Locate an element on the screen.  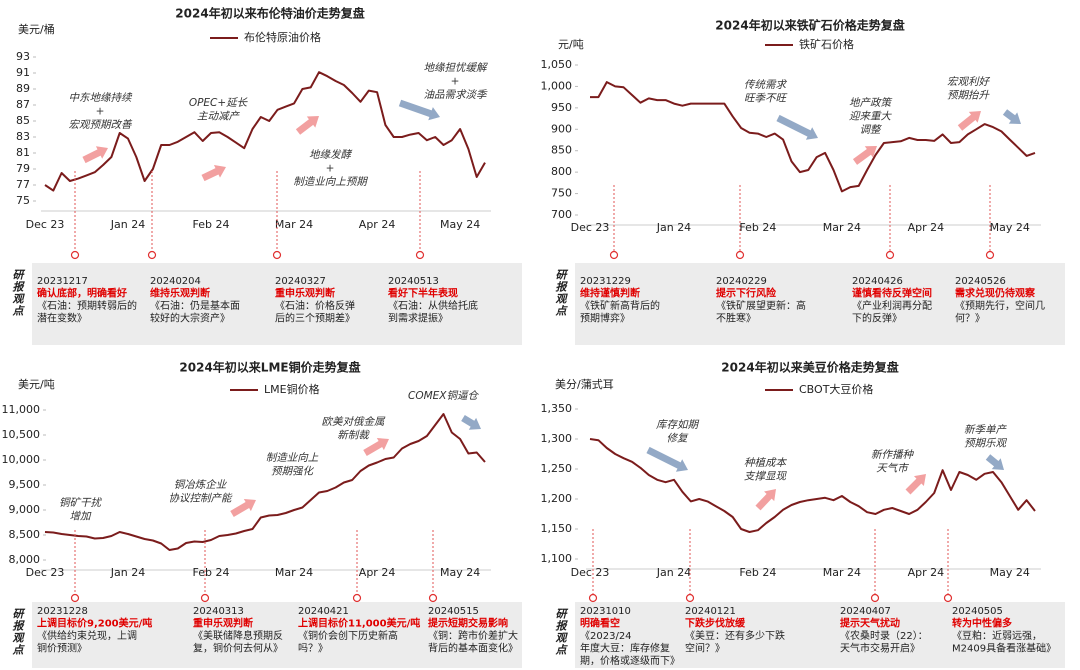
chart-title: 2024年初以来美豆价格走势复盘 is located at coordinates (809, 367).